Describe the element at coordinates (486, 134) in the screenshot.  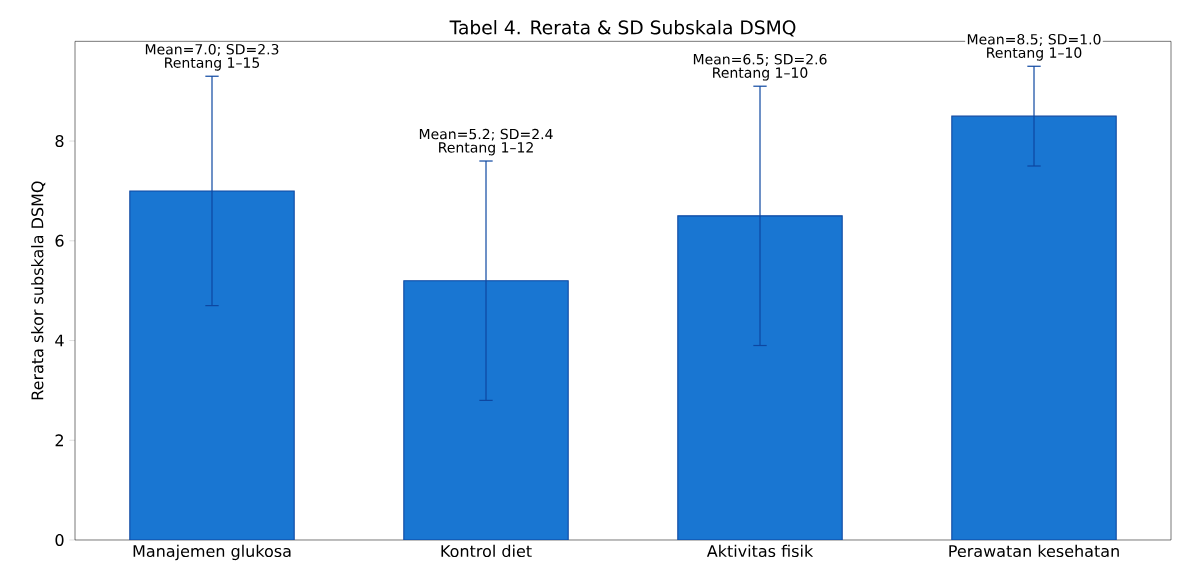
I see `annotation: Mean=5.2; SD=2.4` at that location.